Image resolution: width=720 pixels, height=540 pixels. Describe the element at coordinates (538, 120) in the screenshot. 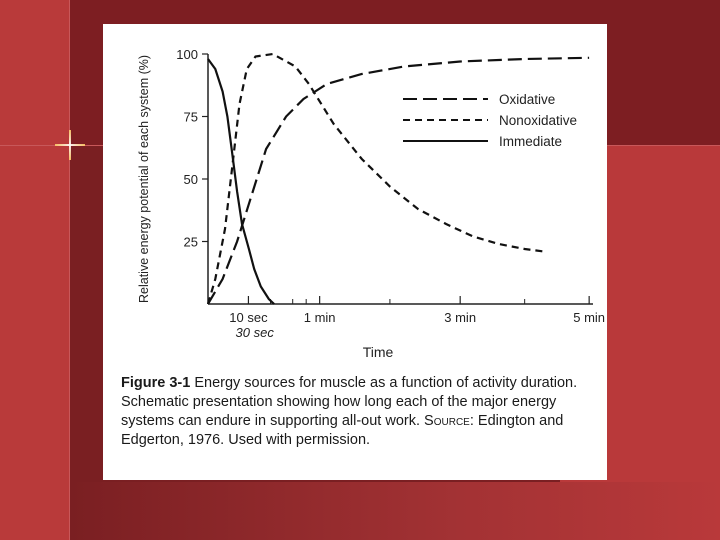

I see `legend-label-nonoxidative: Nonoxidative` at that location.